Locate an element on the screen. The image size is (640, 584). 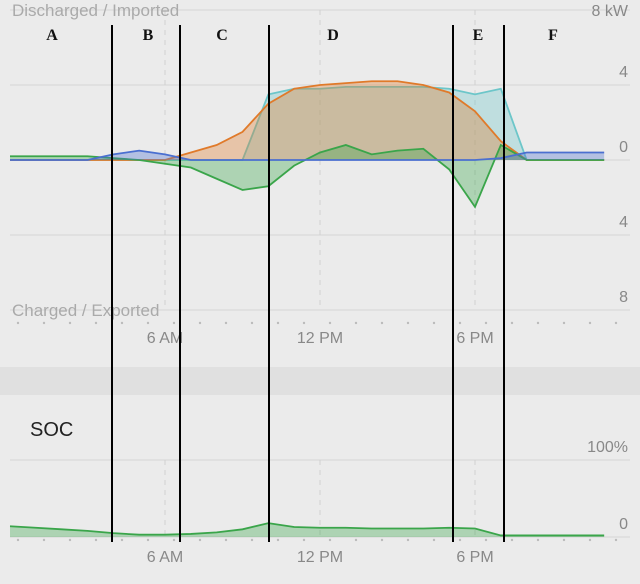
phase-label: F is located at coordinates (553, 35).